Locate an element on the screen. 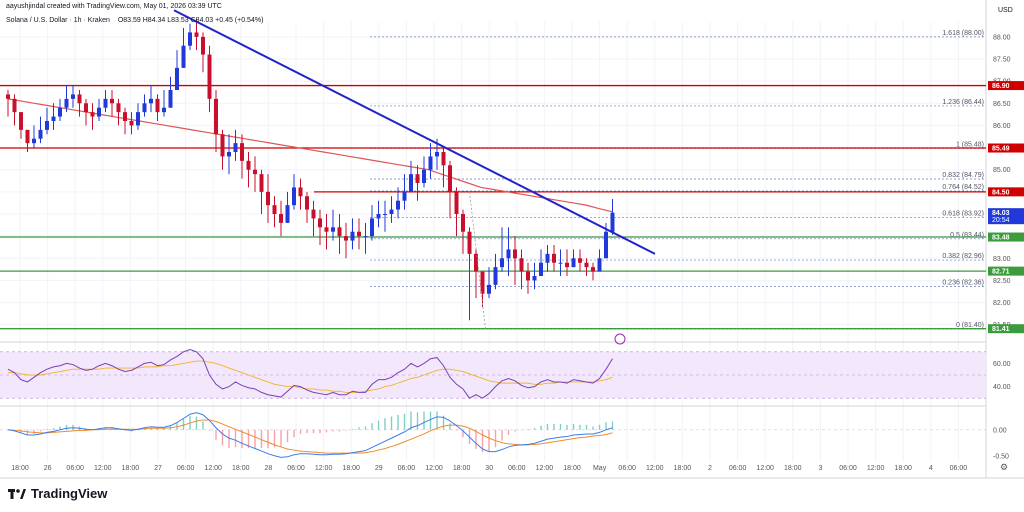  brand-name: TradingView is located at coordinates (69, 493).